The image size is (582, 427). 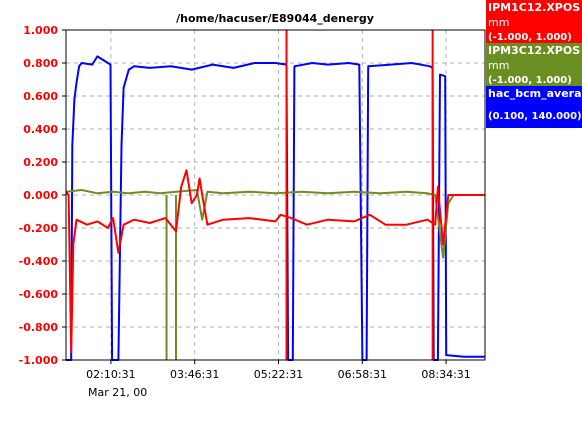 I want to click on y-tick-label: -0.800, so click(x=39, y=327).